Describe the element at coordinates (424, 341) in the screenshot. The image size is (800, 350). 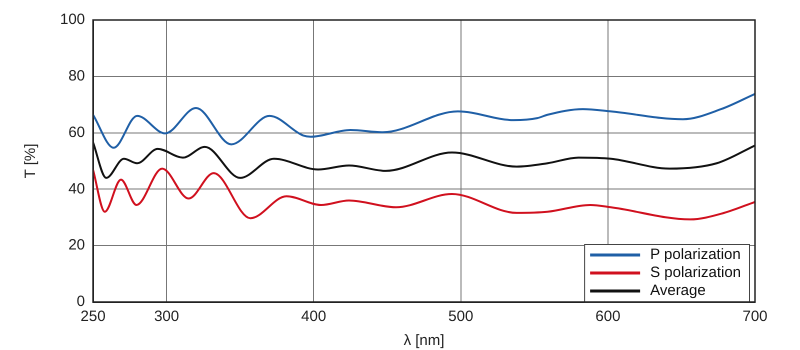
I see `x-axis-title: λ [nm]` at that location.